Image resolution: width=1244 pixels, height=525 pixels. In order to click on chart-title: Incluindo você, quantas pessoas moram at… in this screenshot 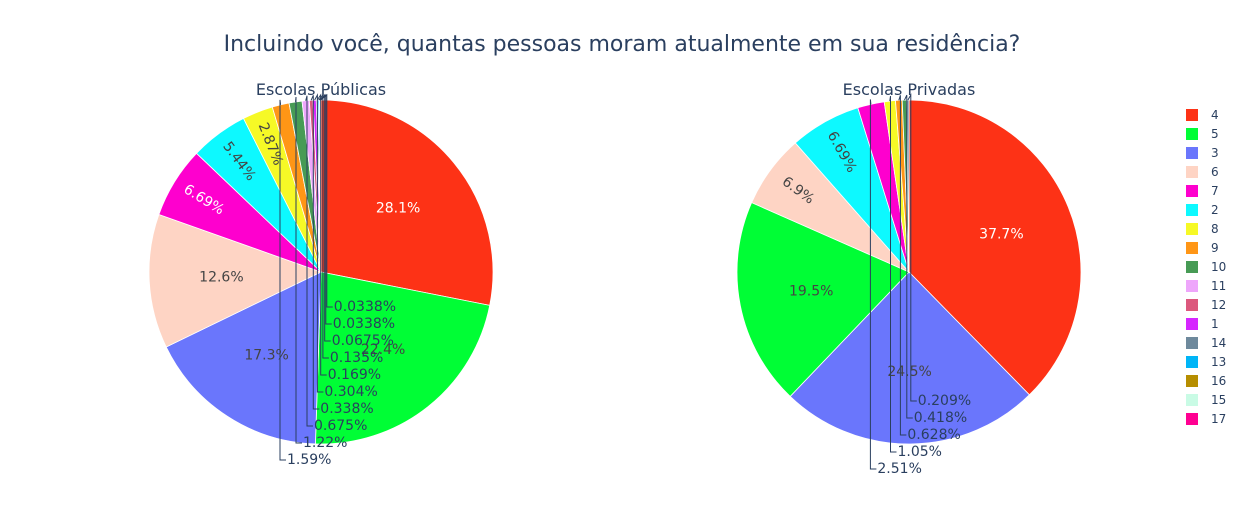, I will do `click(622, 44)`.